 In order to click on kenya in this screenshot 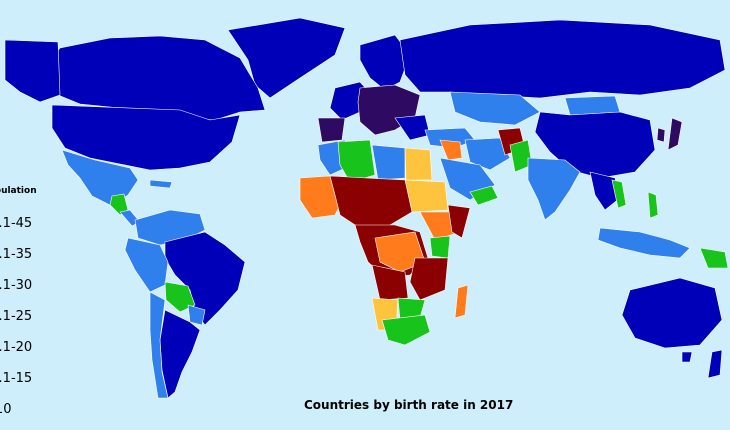, I will do `click(440, 247)`.